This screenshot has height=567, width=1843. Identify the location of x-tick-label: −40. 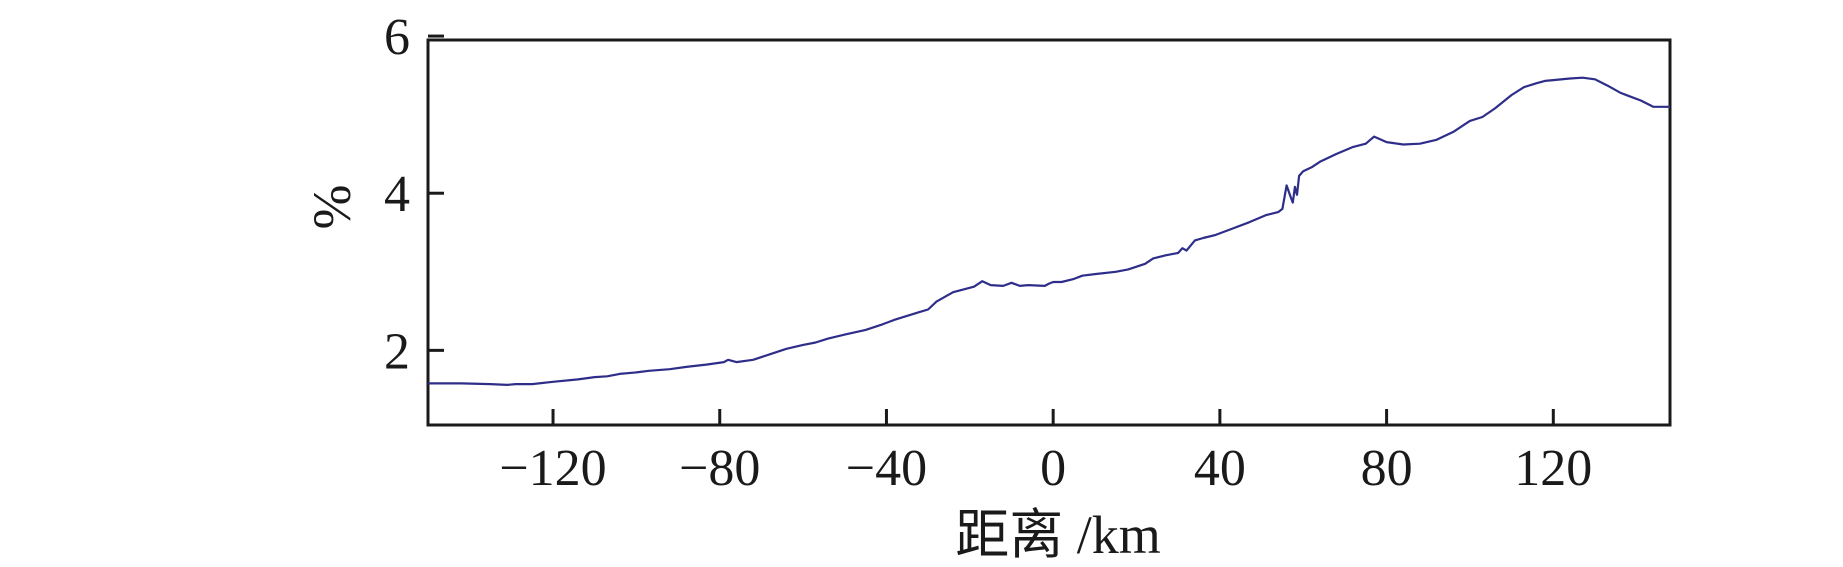
(886, 468).